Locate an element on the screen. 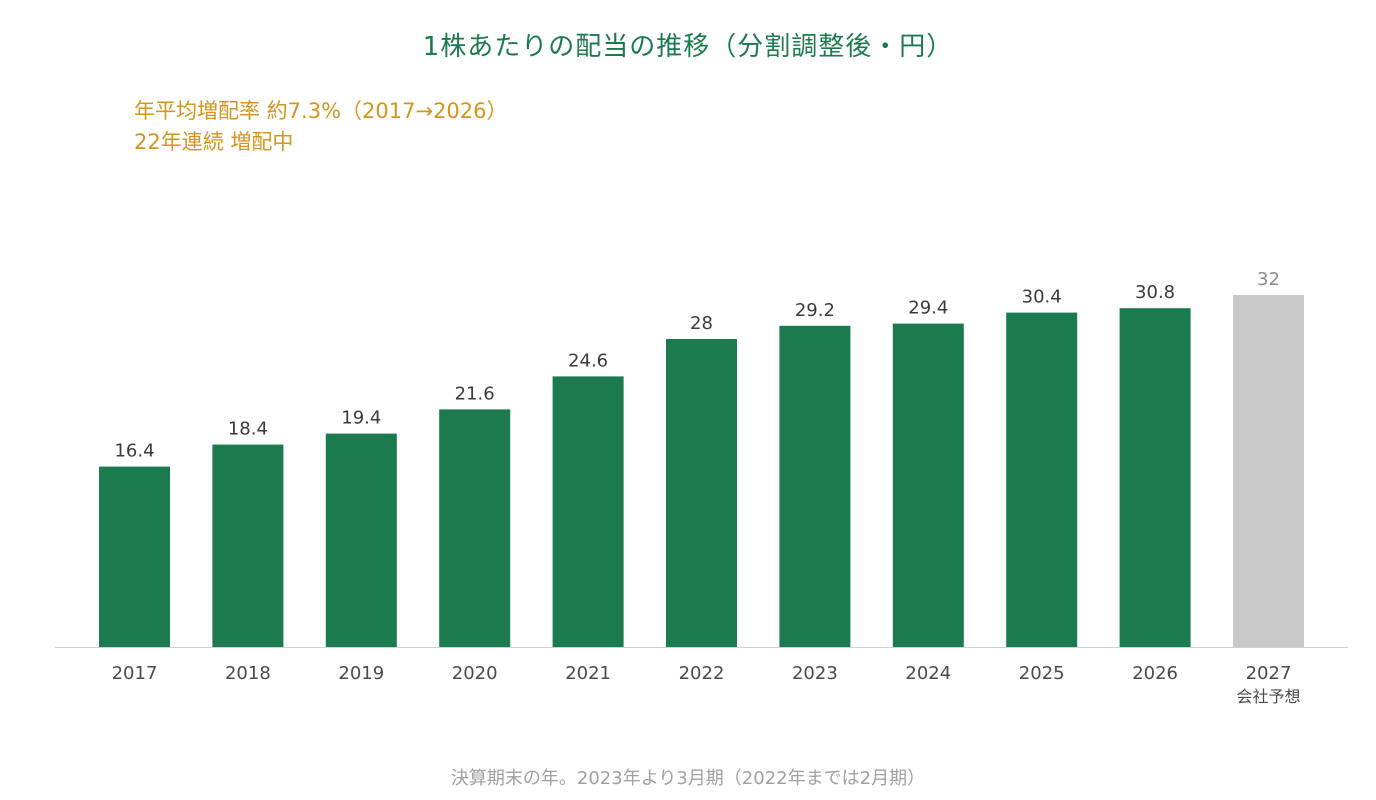 This screenshot has height=800, width=1376. bar-2027 is located at coordinates (1268, 471).